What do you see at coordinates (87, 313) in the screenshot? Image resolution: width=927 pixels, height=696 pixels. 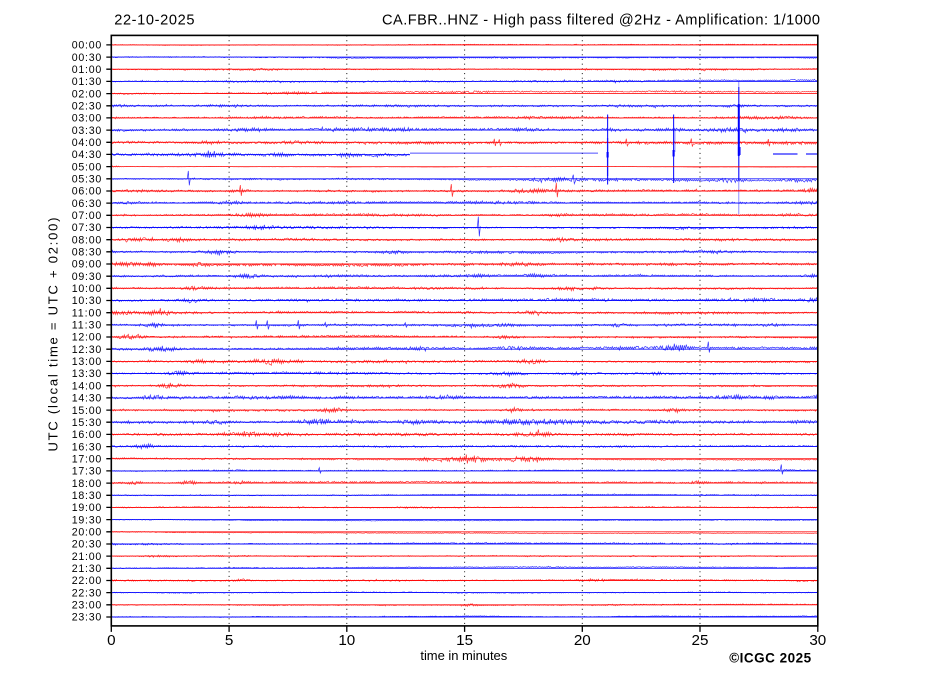 I see `svg-text: 11:00` at bounding box center [87, 313].